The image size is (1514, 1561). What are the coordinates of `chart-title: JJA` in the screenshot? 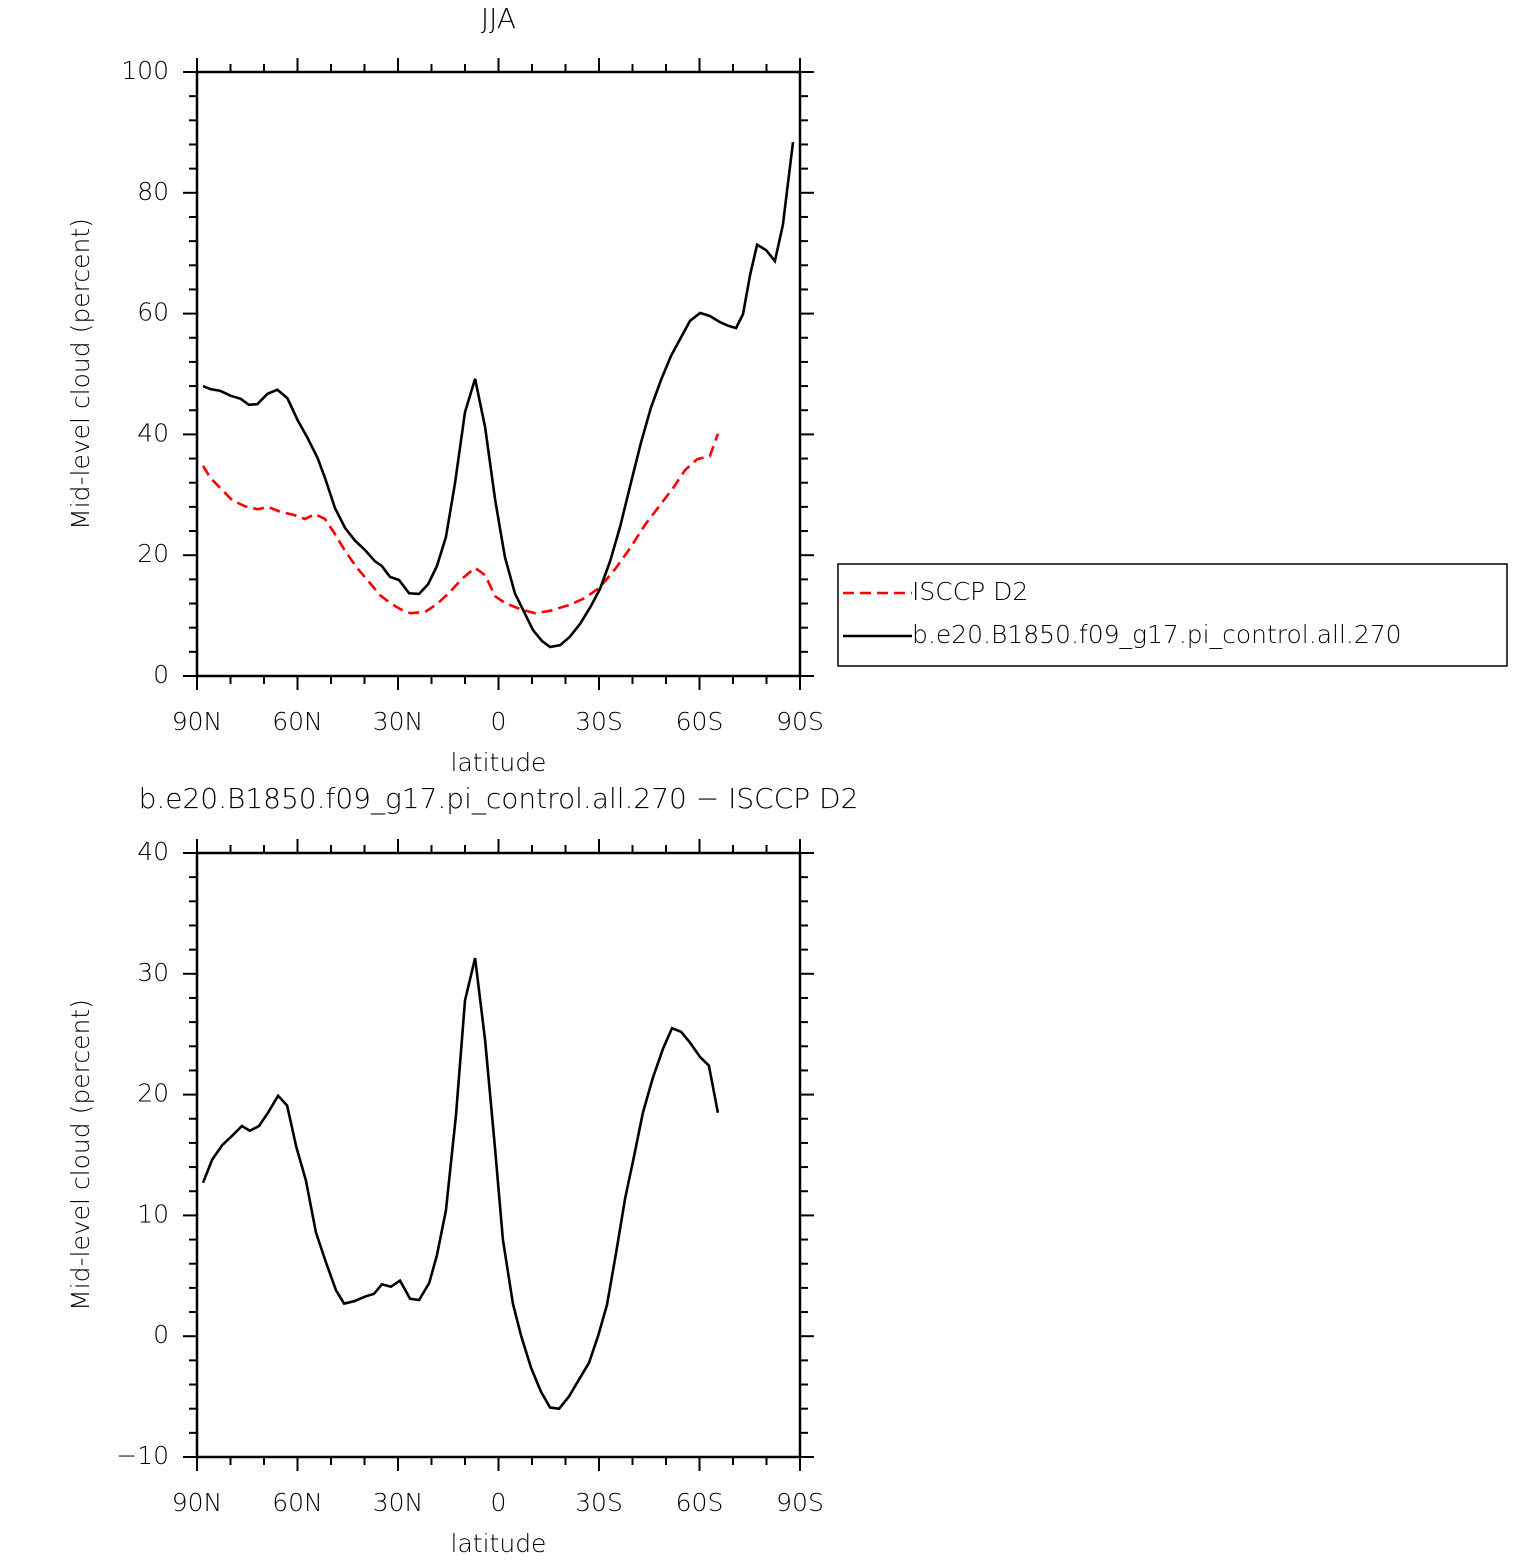 It's located at (498, 18).